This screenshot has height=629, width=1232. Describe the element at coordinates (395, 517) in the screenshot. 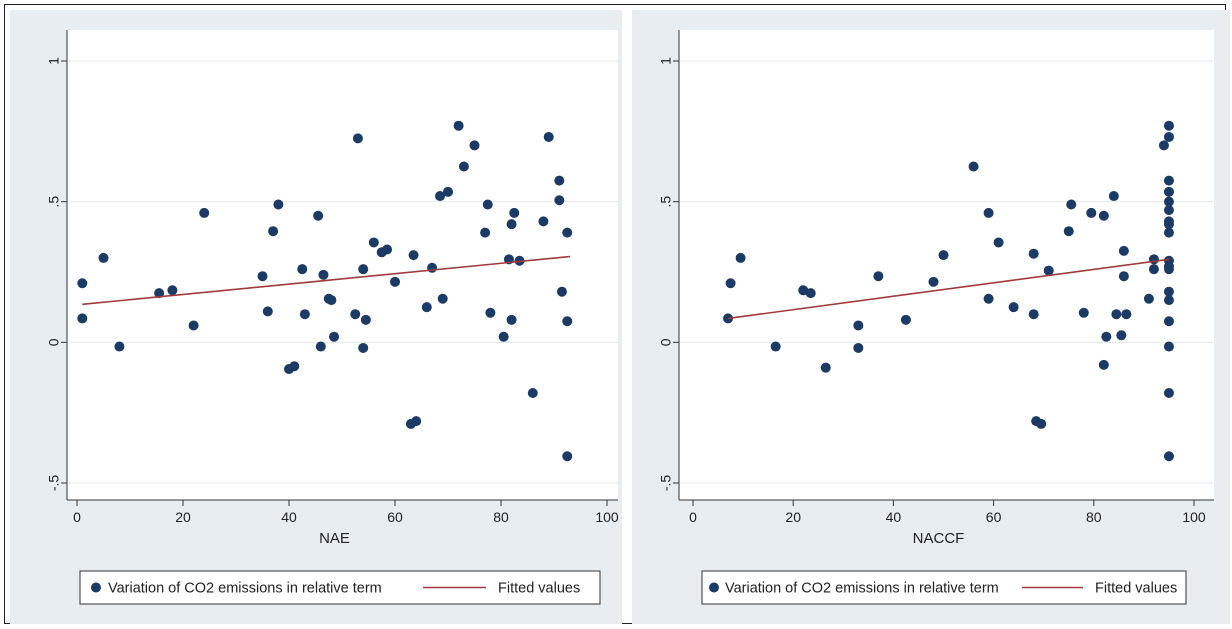

I see `x-tick-label: 60` at that location.